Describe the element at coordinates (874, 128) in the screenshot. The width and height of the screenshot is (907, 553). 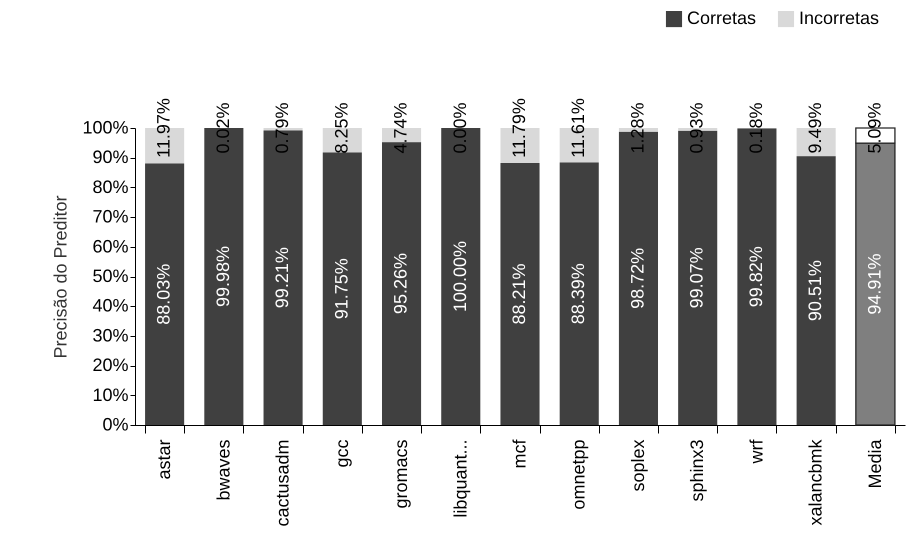
I see `data-label: 5.09%` at that location.